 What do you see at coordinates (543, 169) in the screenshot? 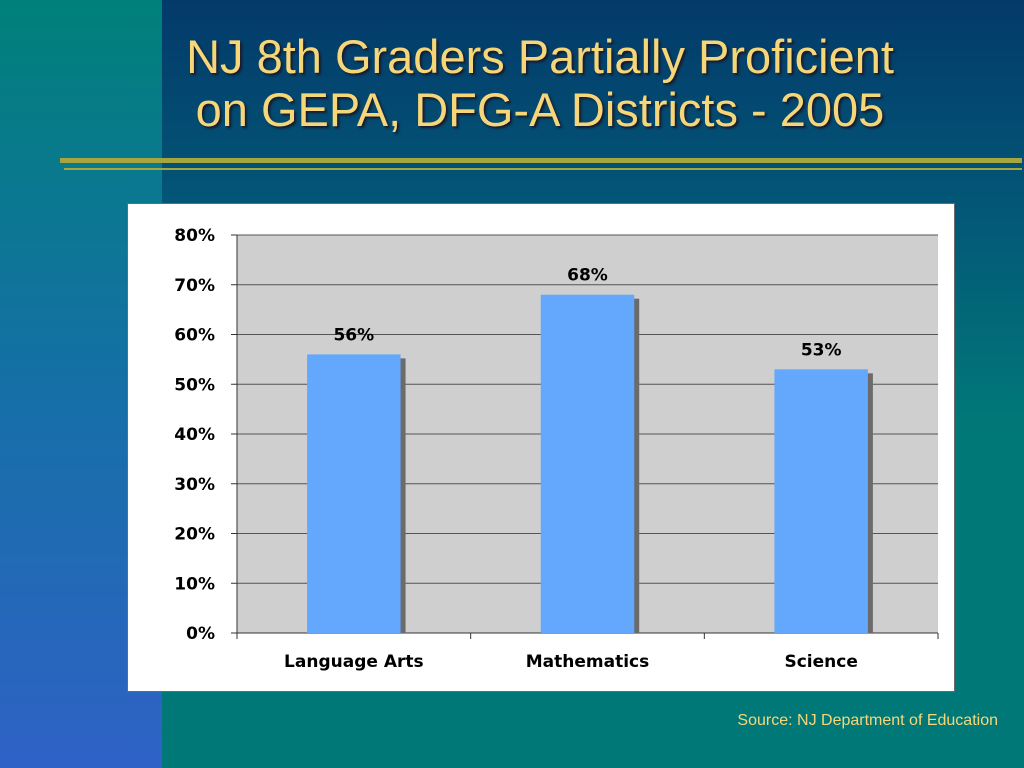
I see `title-divider-thin` at bounding box center [543, 169].